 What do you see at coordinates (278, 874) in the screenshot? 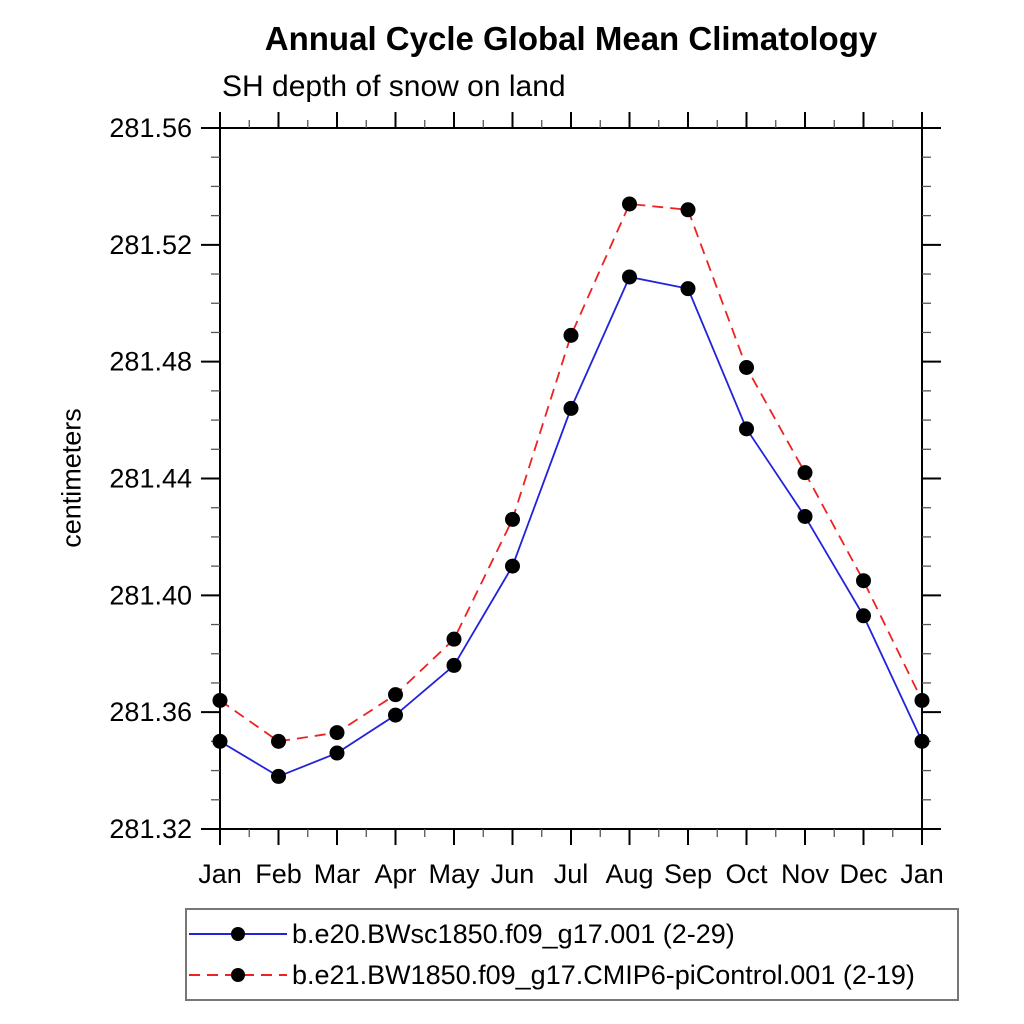
I see `x-axis-tick-label: Feb` at bounding box center [278, 874].